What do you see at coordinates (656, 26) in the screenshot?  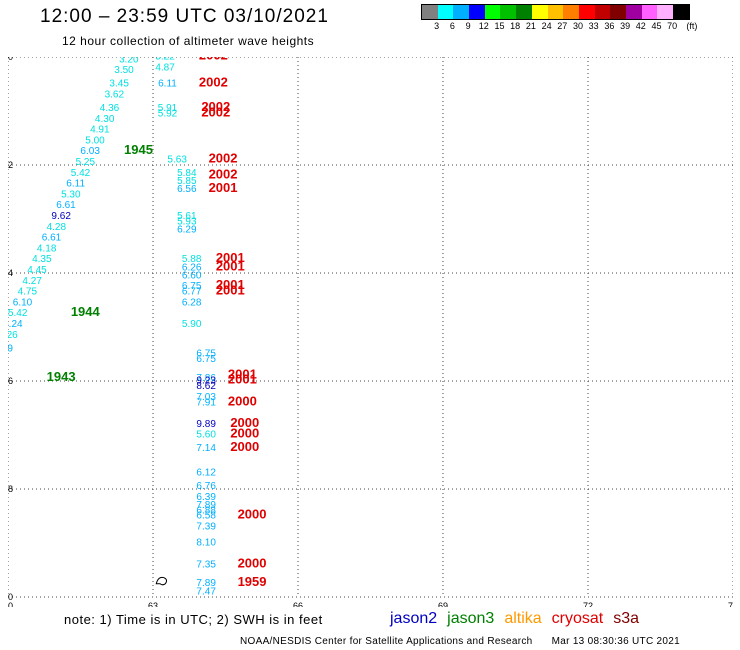 I see `legend-label: 45` at bounding box center [656, 26].